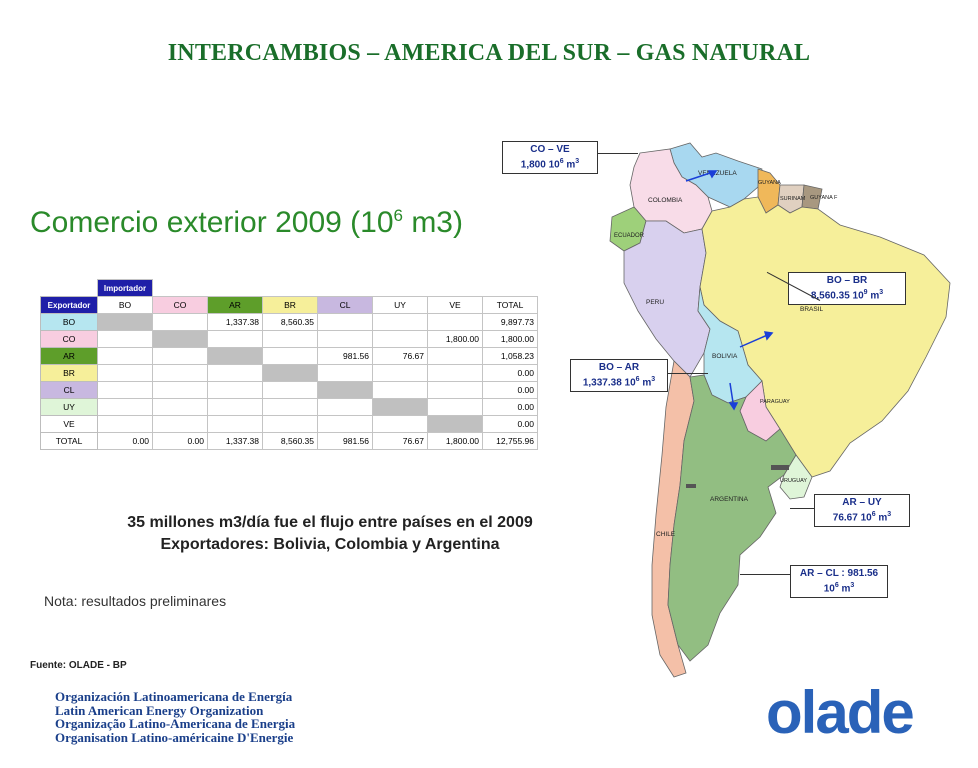 The height and width of the screenshot is (768, 978). Describe the element at coordinates (289, 288) in the screenshot. I see `importer-header-row: Importador` at that location.